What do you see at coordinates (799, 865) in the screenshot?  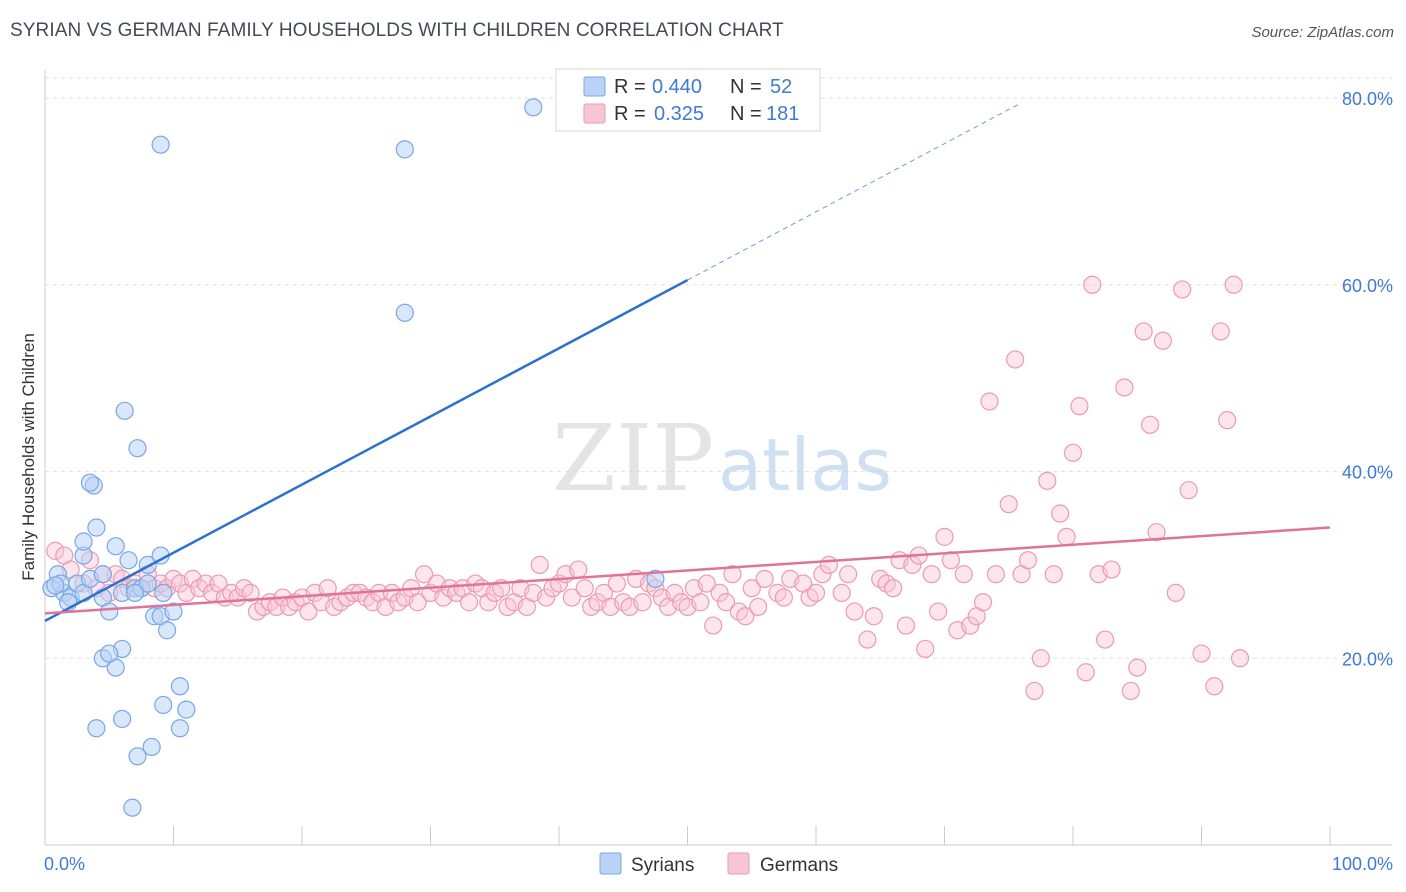 I see `bottom-legend-germans-label: Germans` at bounding box center [799, 865].